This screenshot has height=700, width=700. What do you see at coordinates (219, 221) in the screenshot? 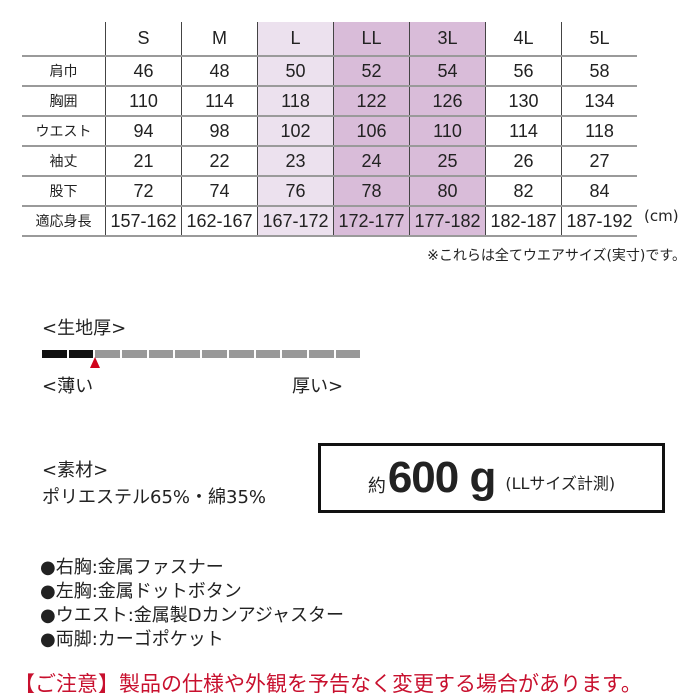
I see `table-cell: 162-167` at bounding box center [219, 221].